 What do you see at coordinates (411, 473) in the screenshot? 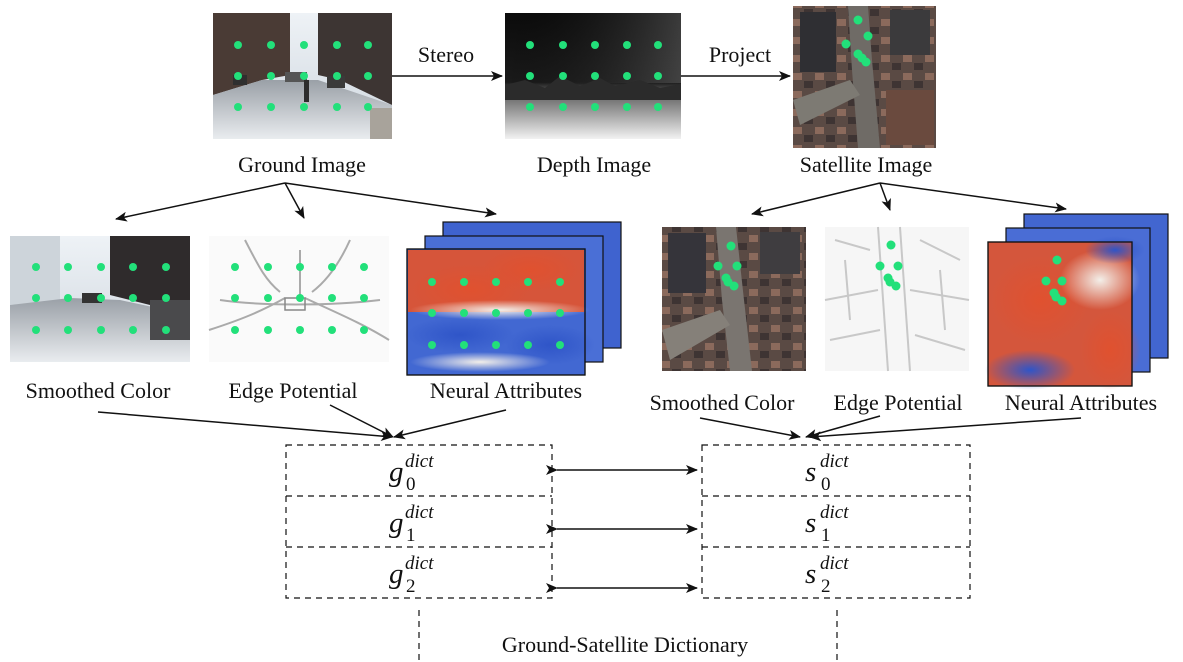
I see `ground-entry-0: g 0 dict` at bounding box center [411, 473].